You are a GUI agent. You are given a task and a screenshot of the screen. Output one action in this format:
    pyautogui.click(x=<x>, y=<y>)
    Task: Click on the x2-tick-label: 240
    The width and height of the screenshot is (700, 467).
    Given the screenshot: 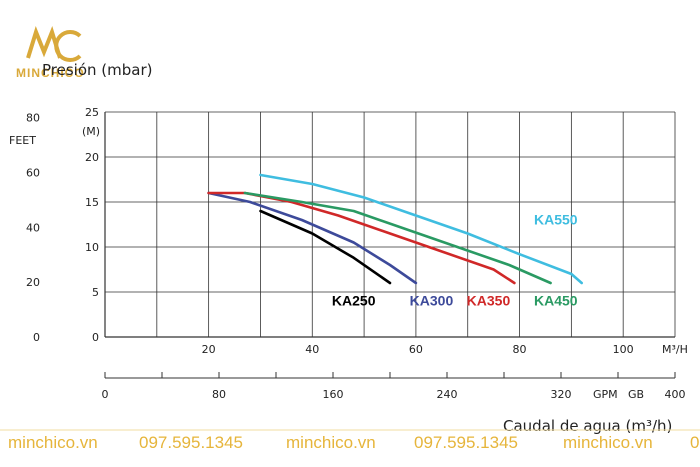 What is the action you would take?
    pyautogui.click(x=447, y=394)
    